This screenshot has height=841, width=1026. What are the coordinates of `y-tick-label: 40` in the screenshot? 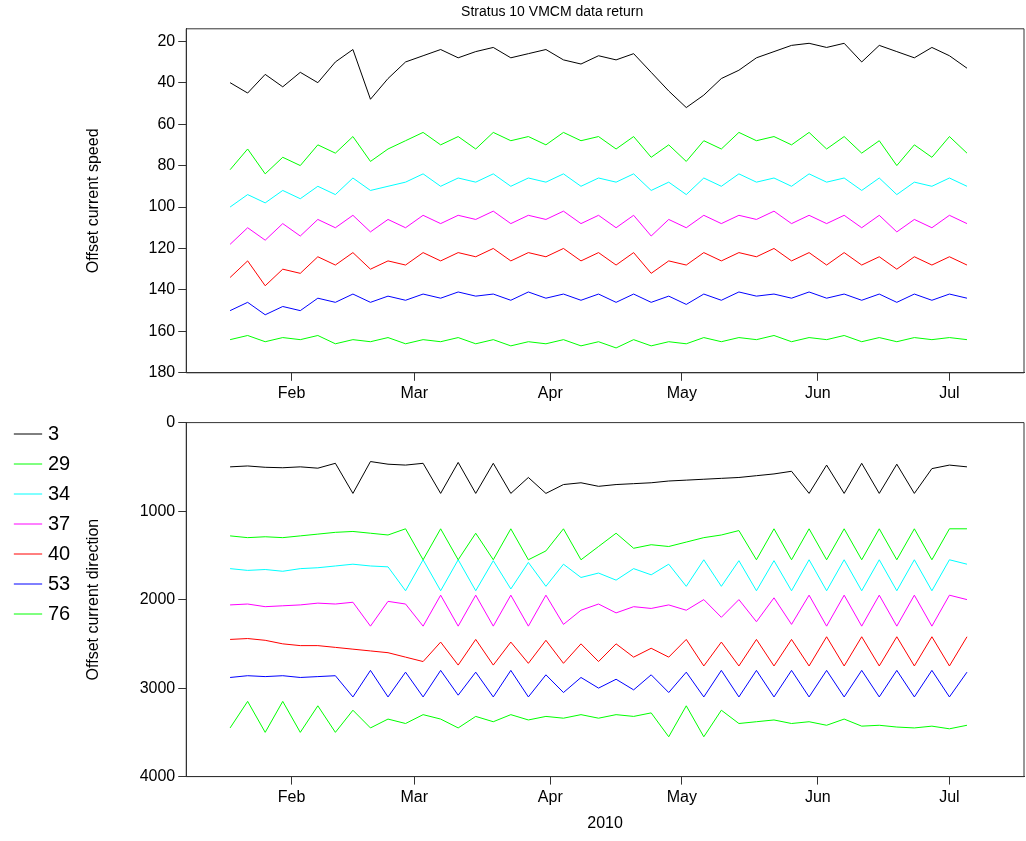 It's located at (166, 82).